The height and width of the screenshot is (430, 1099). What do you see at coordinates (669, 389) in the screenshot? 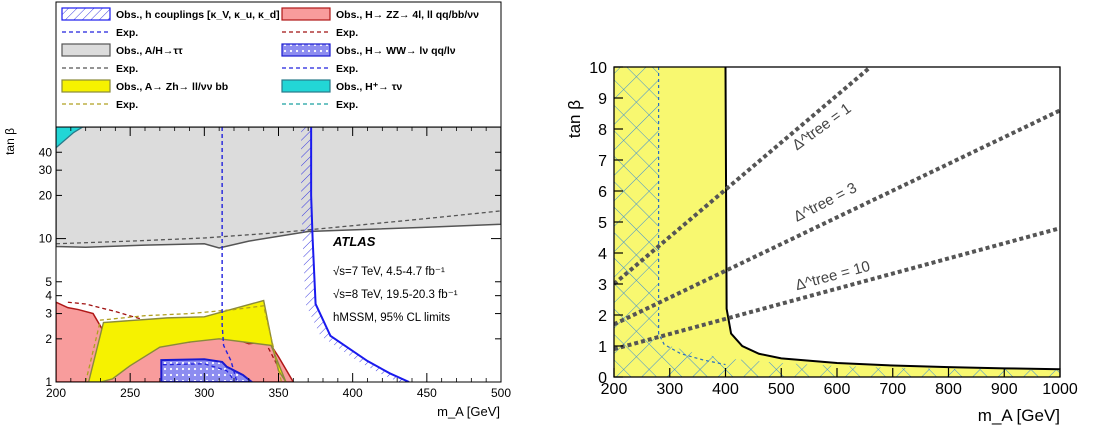
I see `right-xtick-label-1: 300` at bounding box center [669, 389].